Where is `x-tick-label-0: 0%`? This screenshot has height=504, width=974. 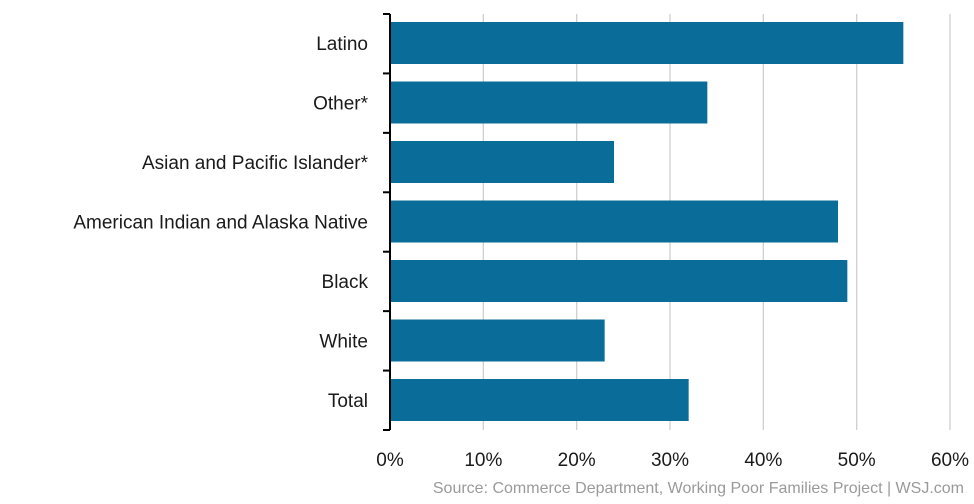
x-tick-label-0: 0% is located at coordinates (390, 460).